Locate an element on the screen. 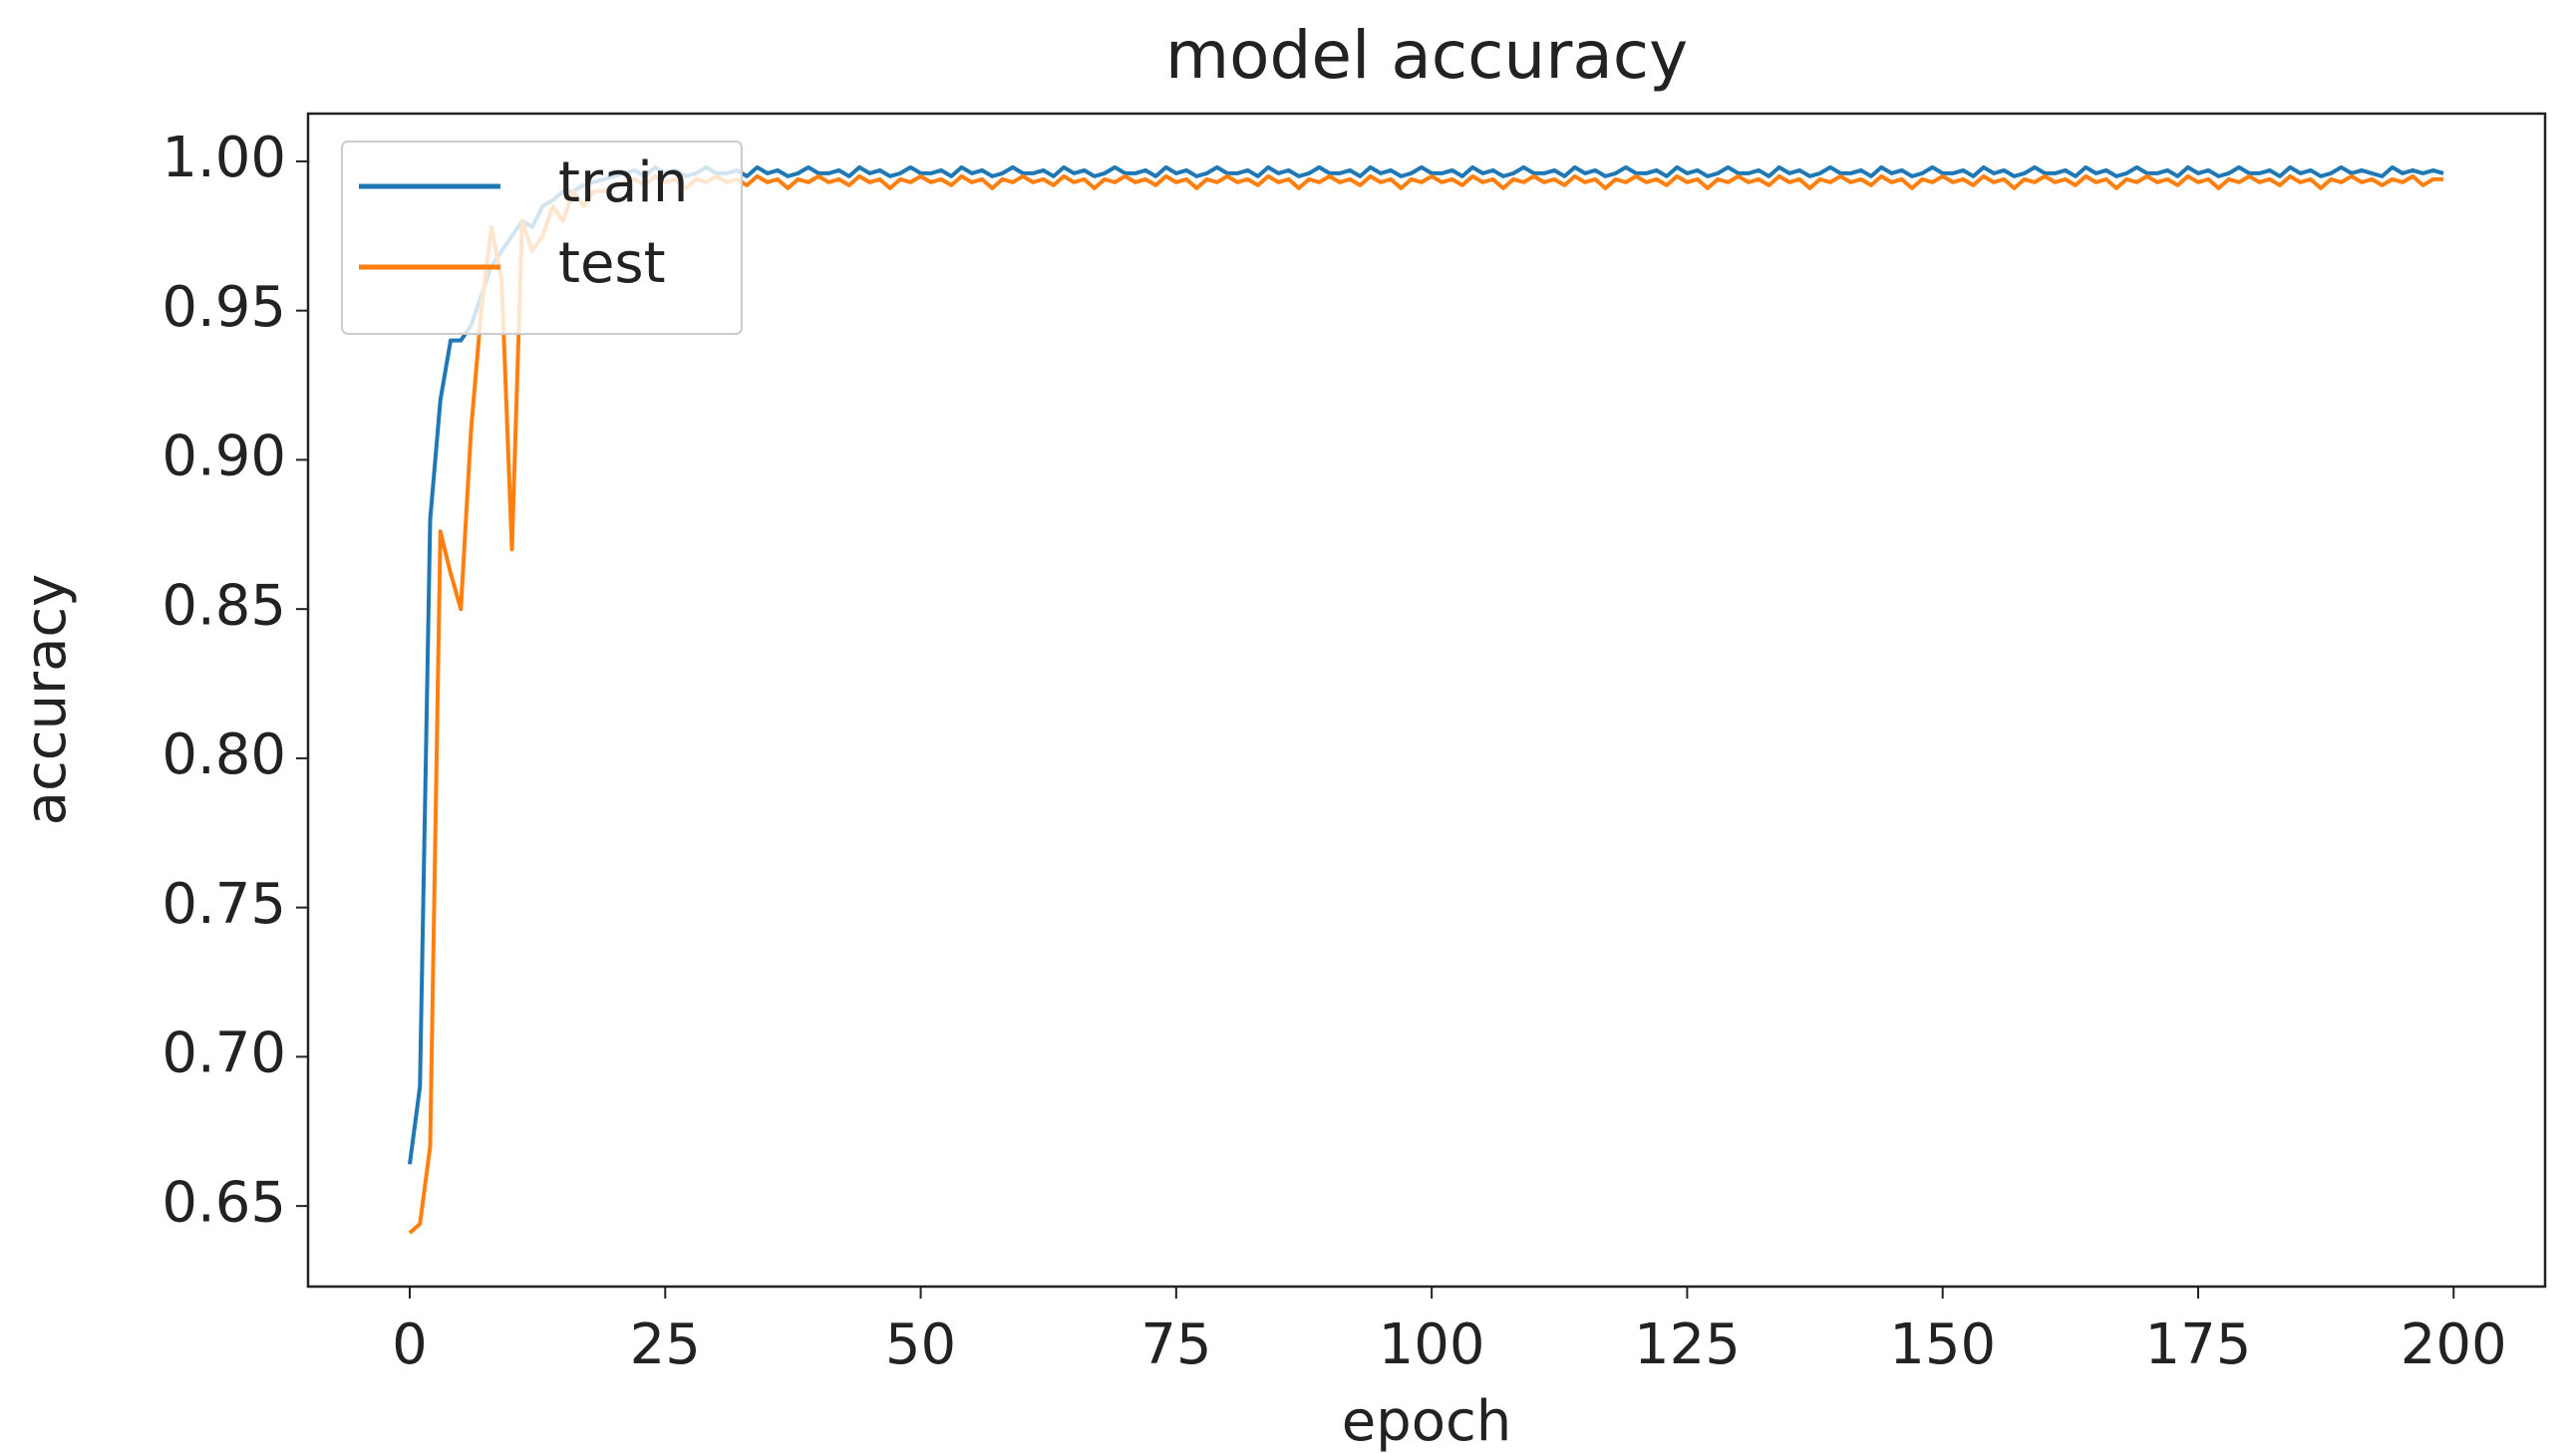  x-tick-label: 75 is located at coordinates (1175, 1344).